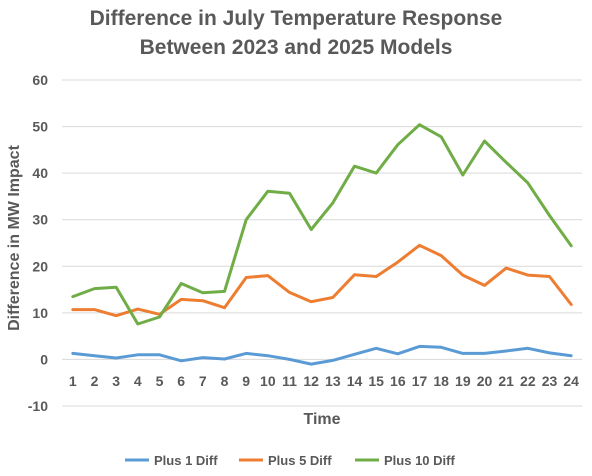 The image size is (592, 476). What do you see at coordinates (296, 47) in the screenshot?
I see `chart-title-line-2: Between 2023 and 2025 Models` at bounding box center [296, 47].